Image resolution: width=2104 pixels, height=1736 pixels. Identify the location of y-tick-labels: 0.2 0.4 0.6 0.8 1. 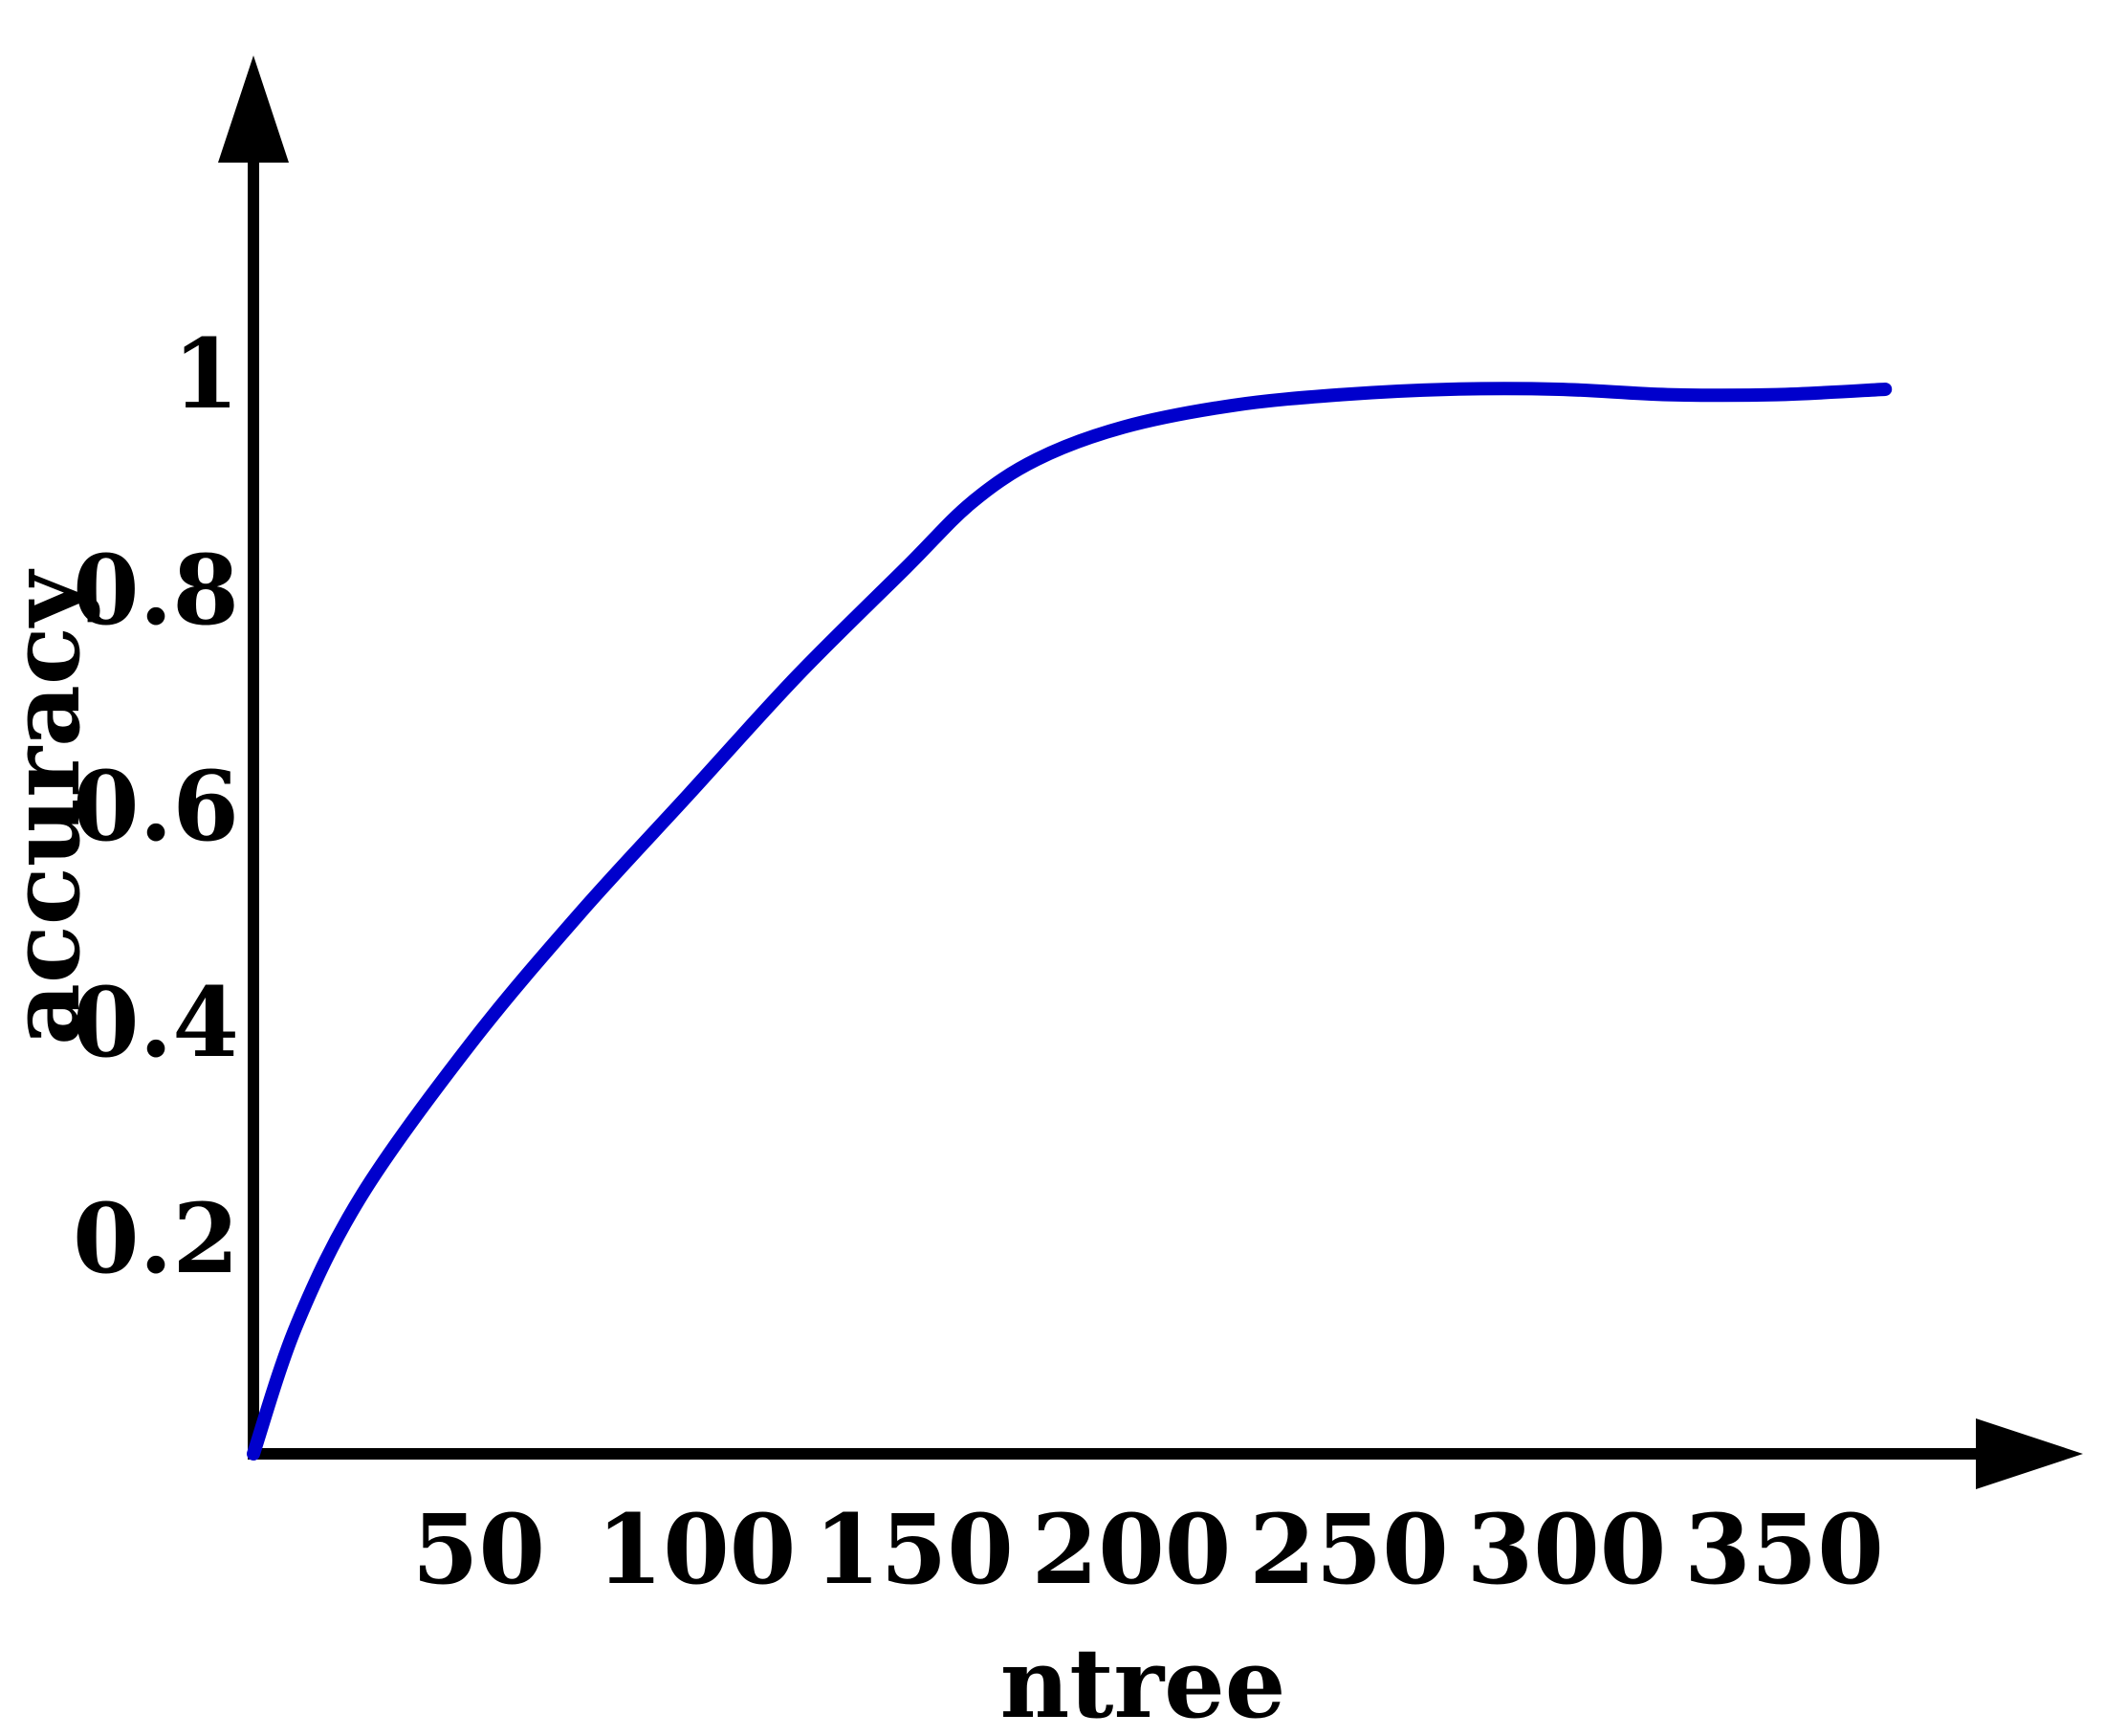
(156, 807).